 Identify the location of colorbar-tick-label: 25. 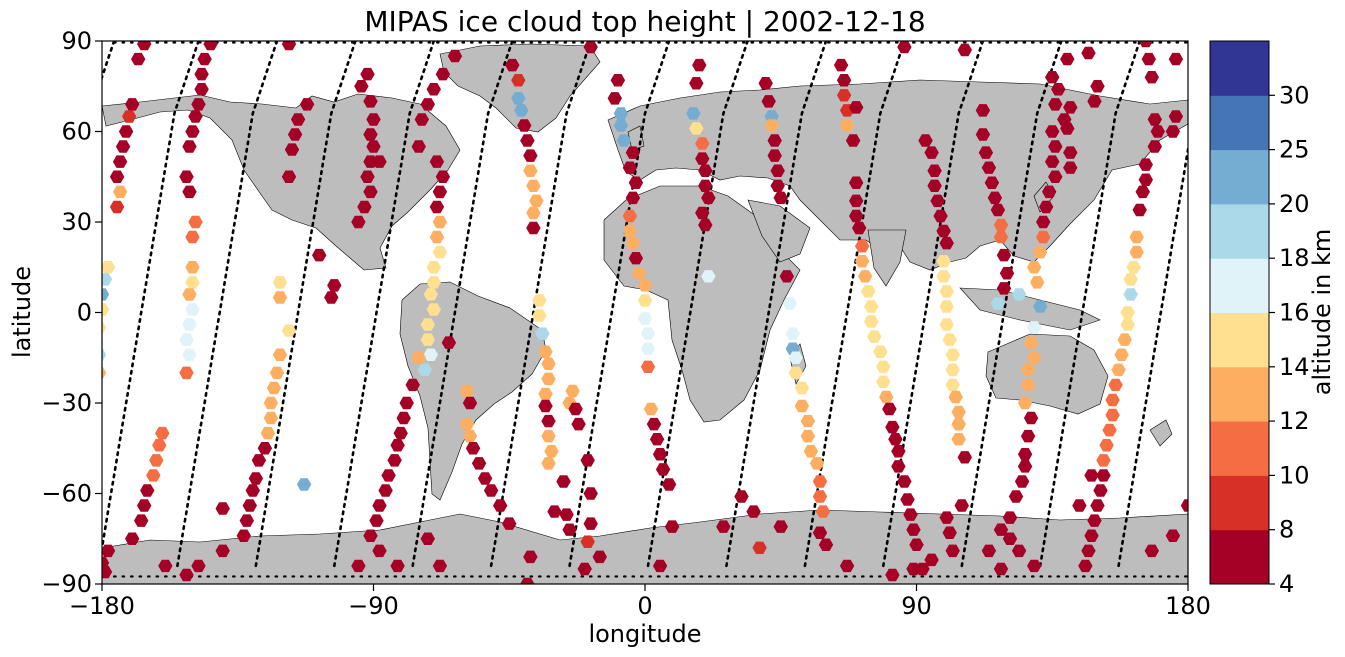
(1294, 150).